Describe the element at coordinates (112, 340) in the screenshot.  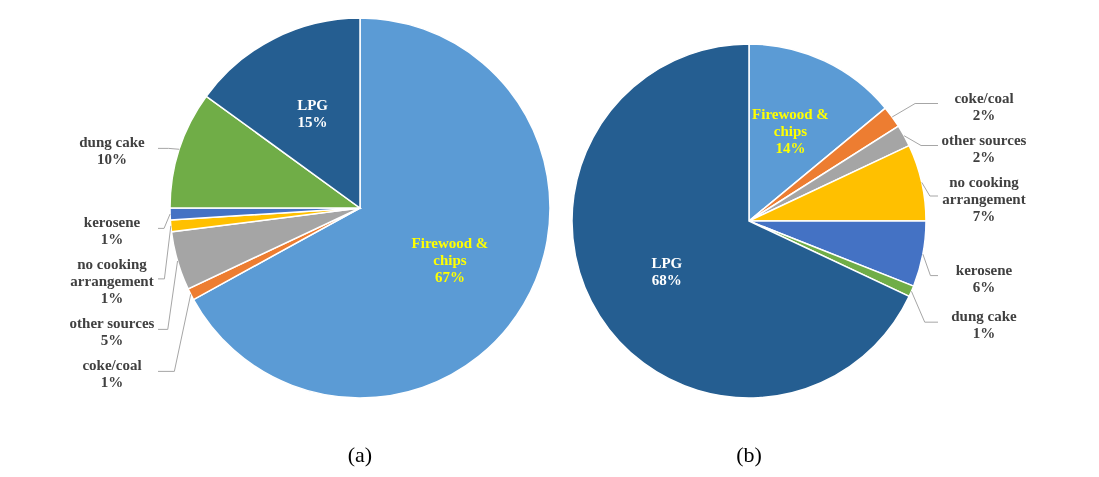
I see `data-label: 5%` at that location.